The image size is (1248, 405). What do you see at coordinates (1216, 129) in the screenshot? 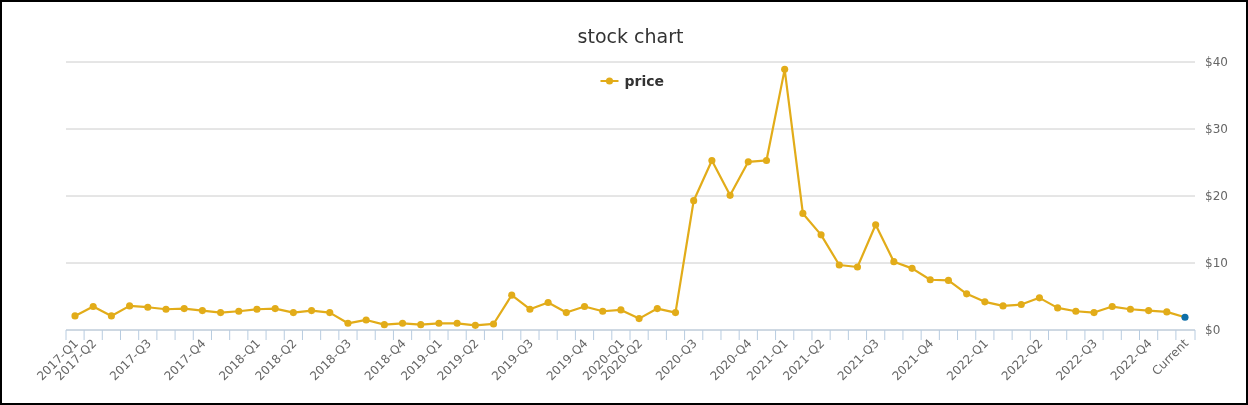
I see `y-tick-label: $30` at bounding box center [1216, 129].